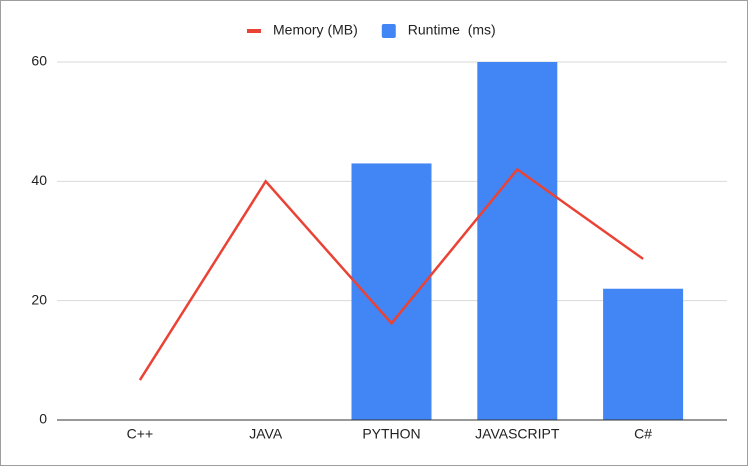 The width and height of the screenshot is (748, 466). I want to click on legend-label: Runtime (ms), so click(452, 30).